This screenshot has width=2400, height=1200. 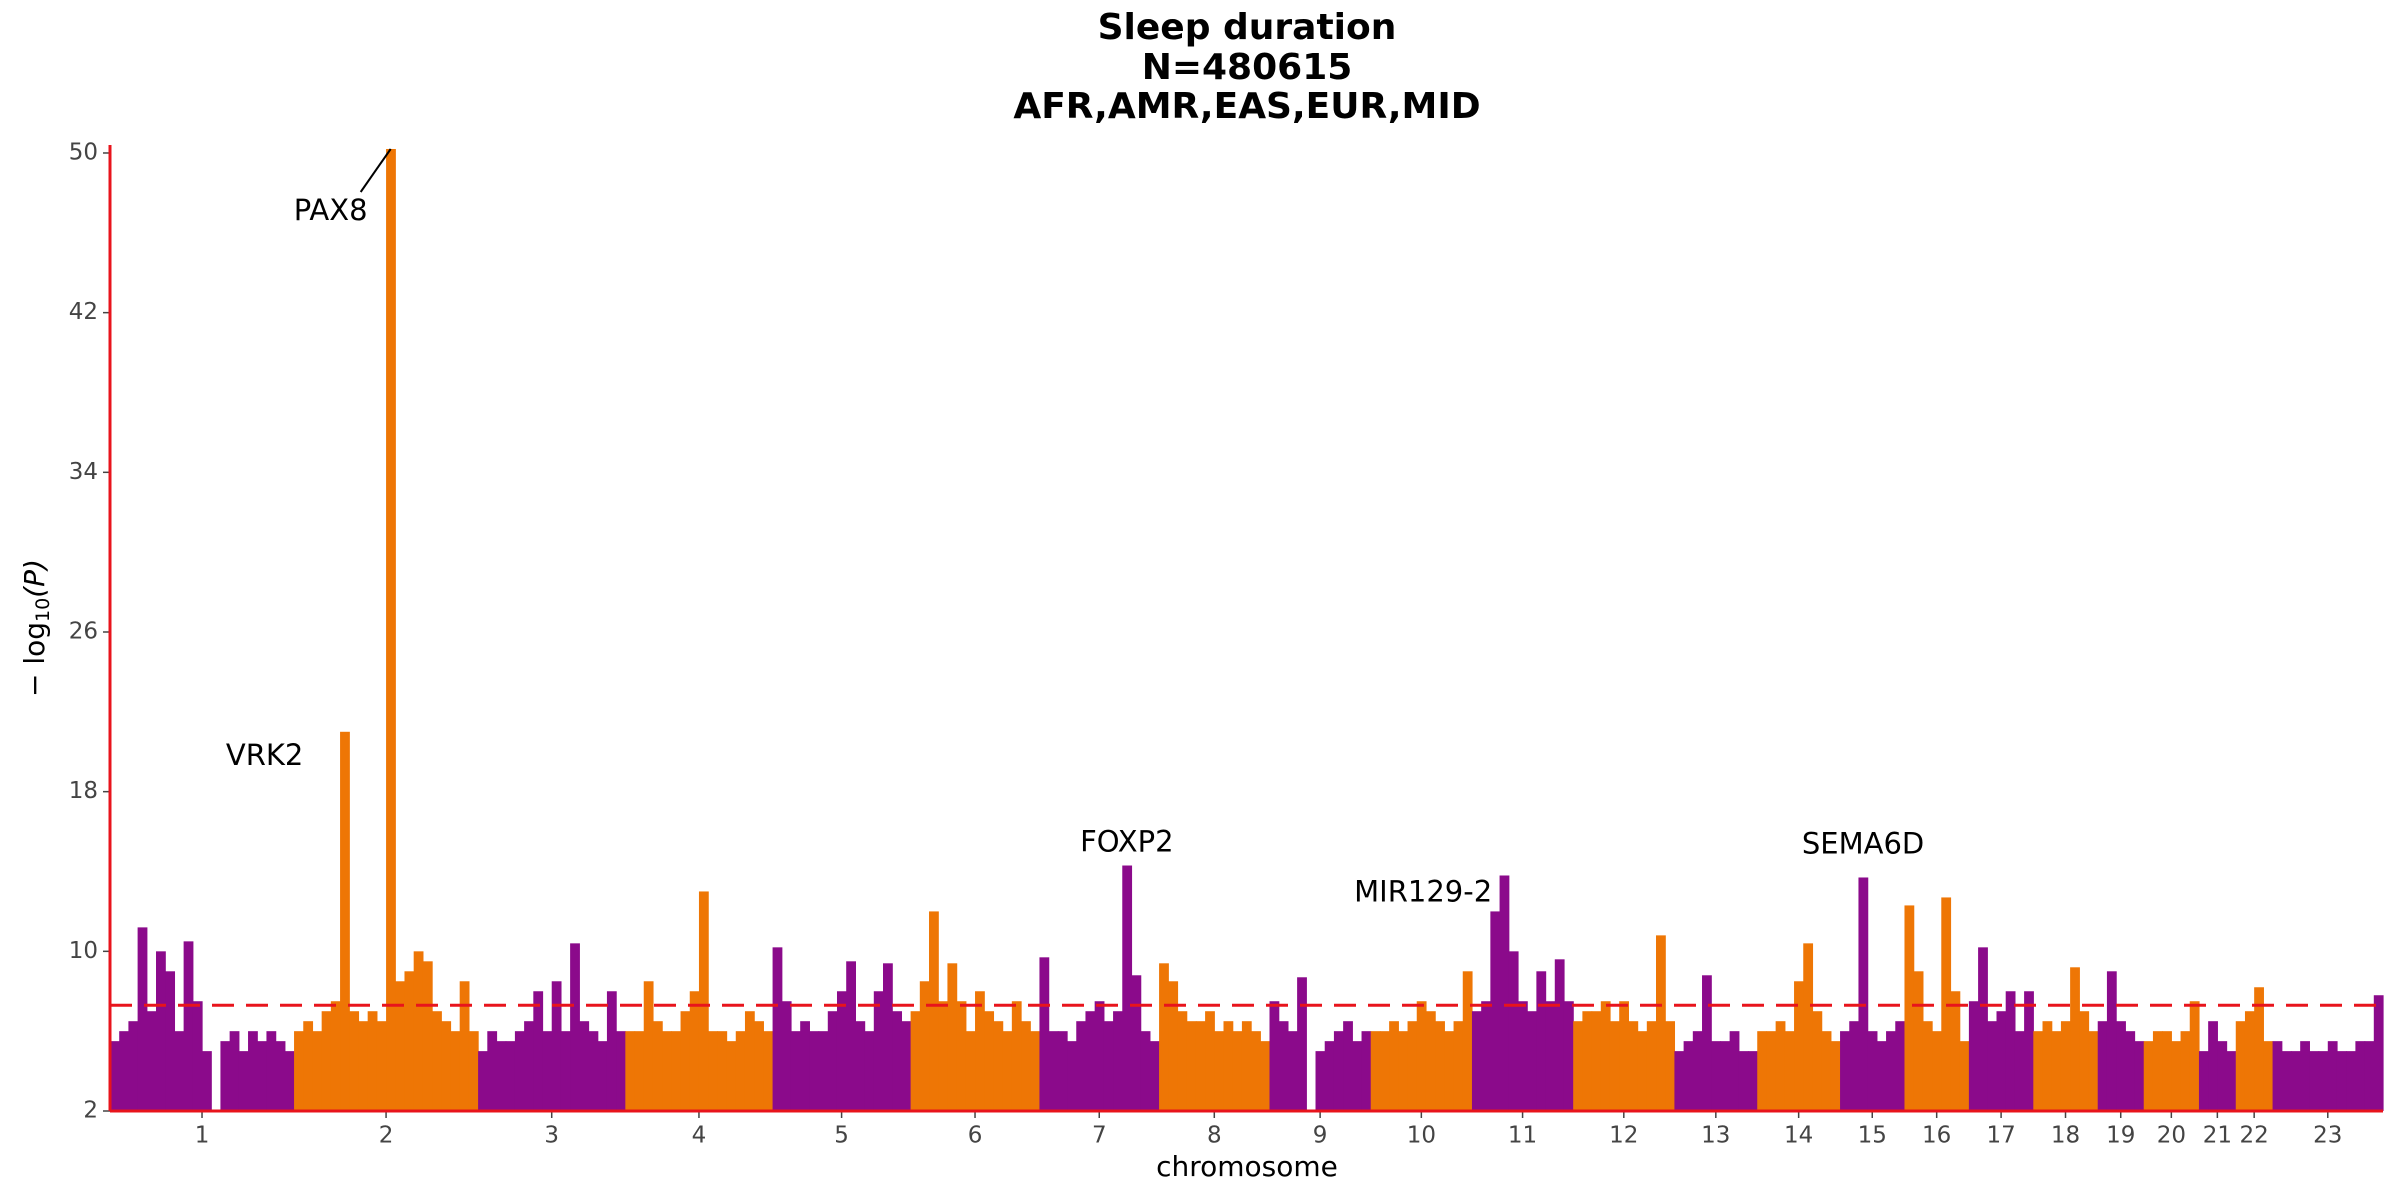 What do you see at coordinates (551, 1136) in the screenshot?
I see `x-tick-label: 3` at bounding box center [551, 1136].